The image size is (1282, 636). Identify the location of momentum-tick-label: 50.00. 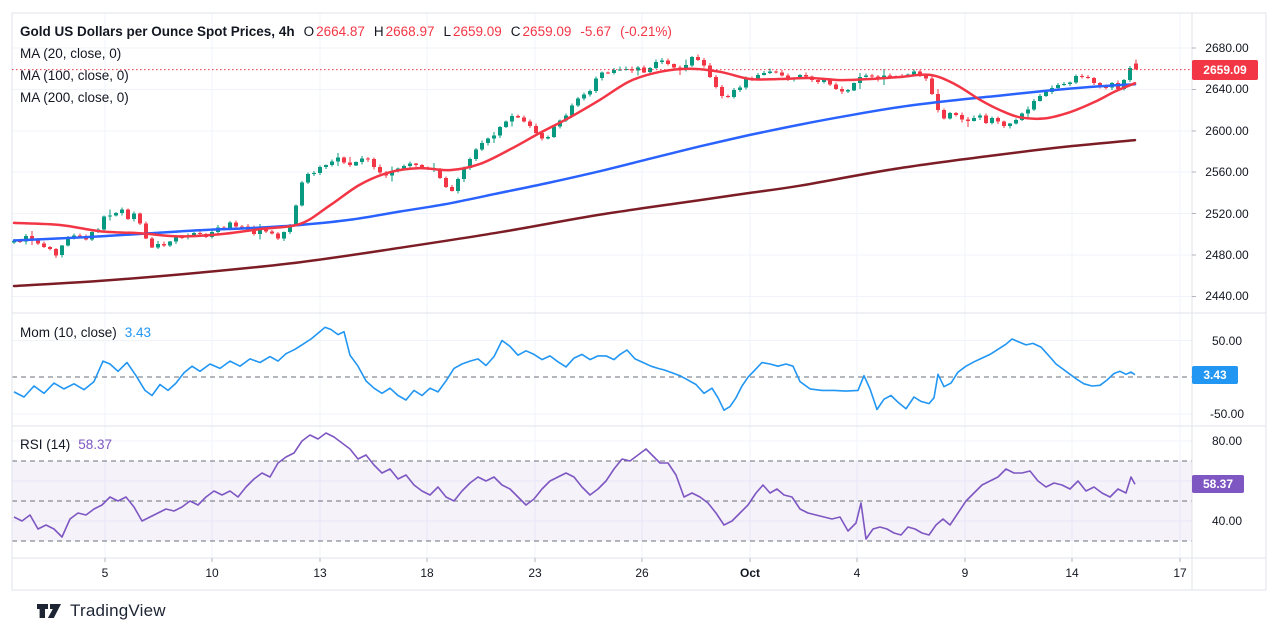
(1227, 340).